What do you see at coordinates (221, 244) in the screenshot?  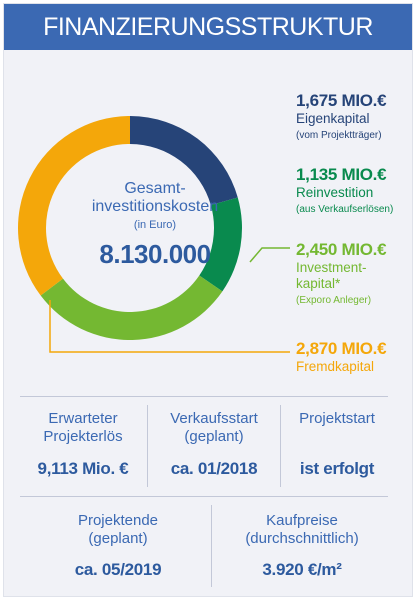 I see `donut-slice-reinvestition` at bounding box center [221, 244].